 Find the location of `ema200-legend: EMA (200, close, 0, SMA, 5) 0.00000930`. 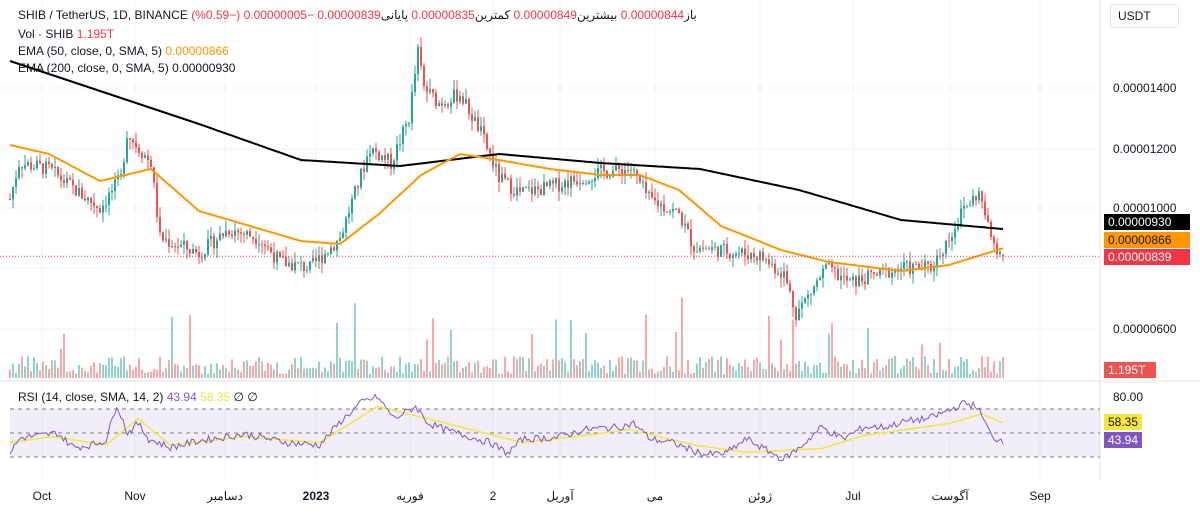

ema200-legend: EMA (200, close, 0, SMA, 5) 0.00000930 is located at coordinates (126, 68).